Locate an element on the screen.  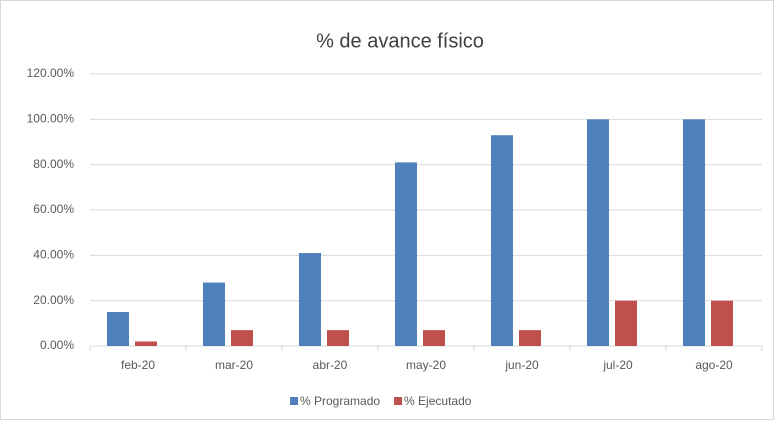
y-tick-label: 40.00% is located at coordinates (53, 255).